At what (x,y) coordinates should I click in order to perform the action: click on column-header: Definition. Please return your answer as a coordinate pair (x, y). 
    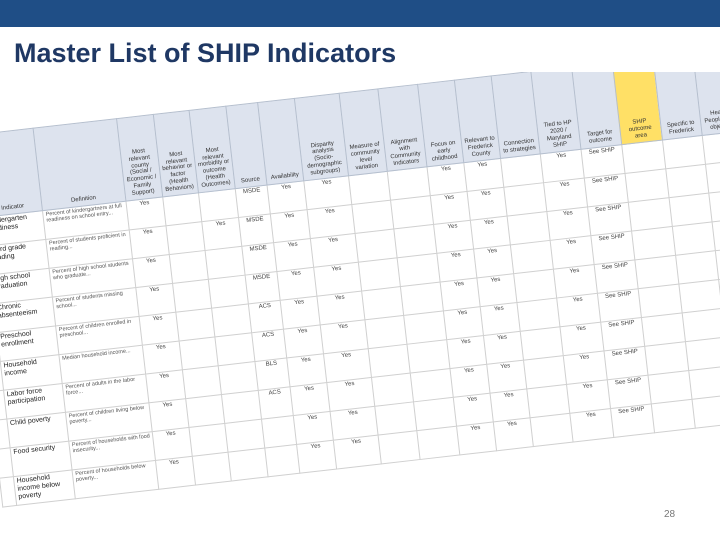
    Looking at the image, I should click on (79, 164).